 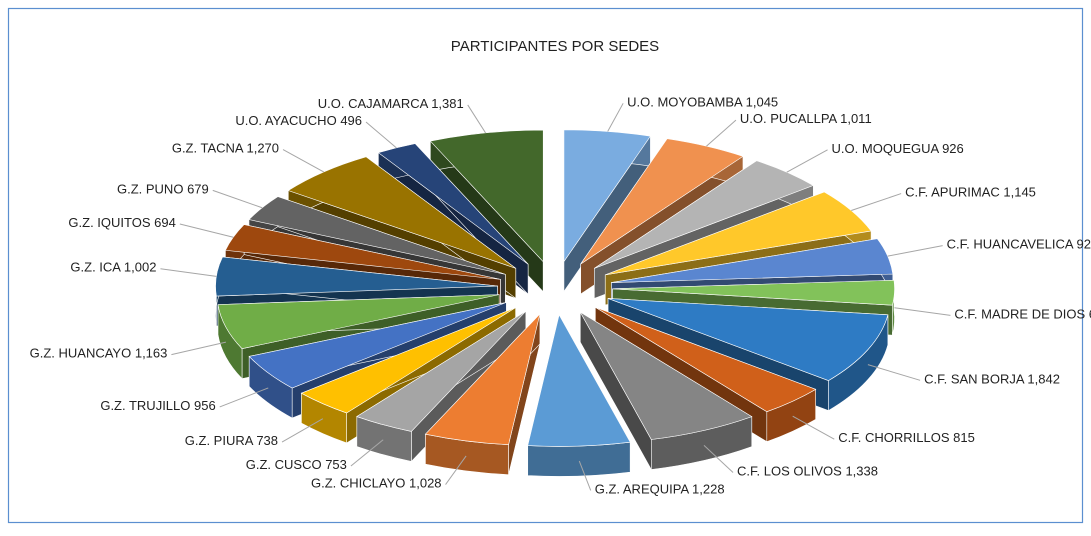 What do you see at coordinates (856, 119) in the screenshot?
I see `value-label: 1,011` at bounding box center [856, 119].